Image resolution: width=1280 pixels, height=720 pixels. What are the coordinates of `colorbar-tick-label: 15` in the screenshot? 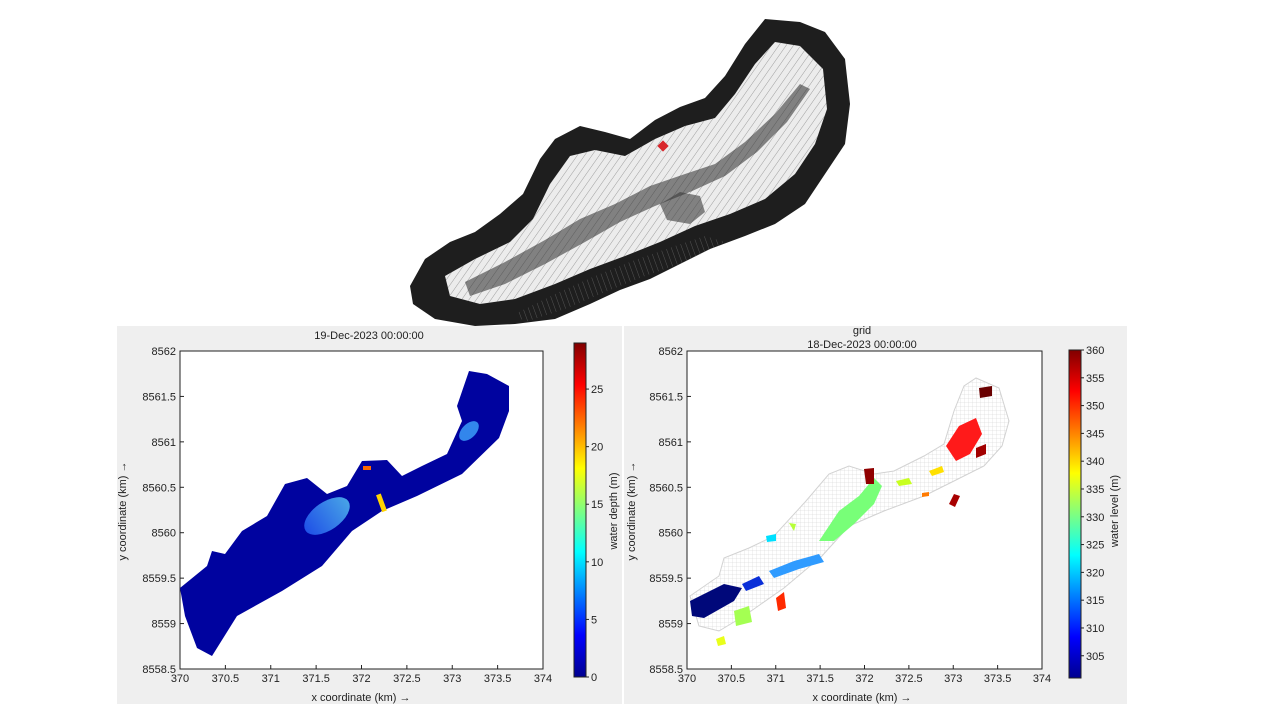 It's located at (597, 505).